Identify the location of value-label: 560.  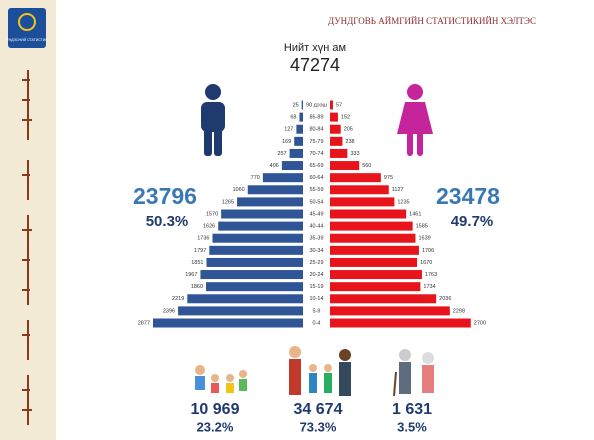
(366, 166).